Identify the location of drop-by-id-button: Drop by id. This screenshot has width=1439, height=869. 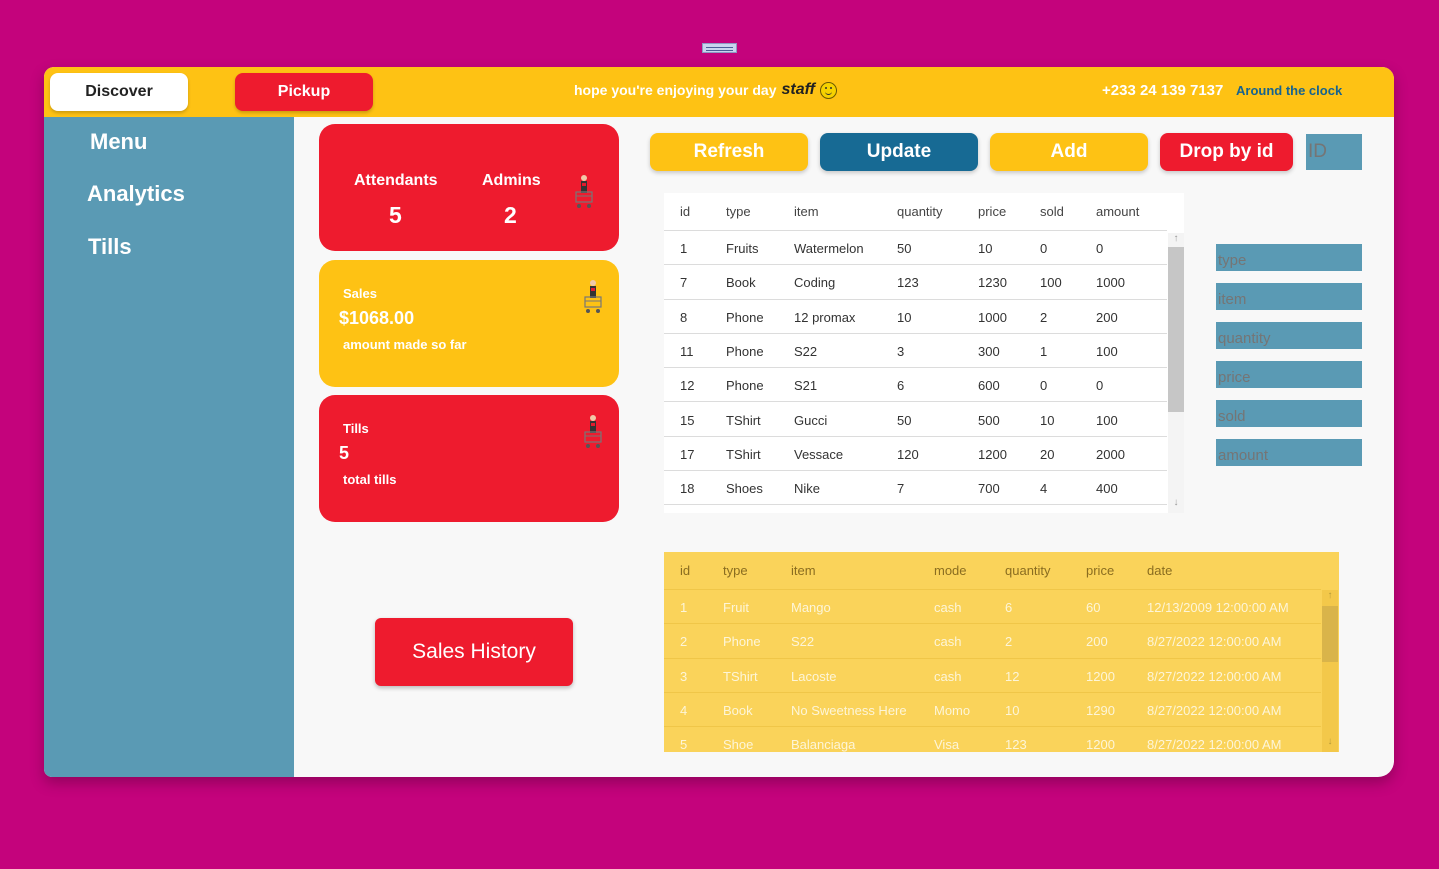
(1226, 152).